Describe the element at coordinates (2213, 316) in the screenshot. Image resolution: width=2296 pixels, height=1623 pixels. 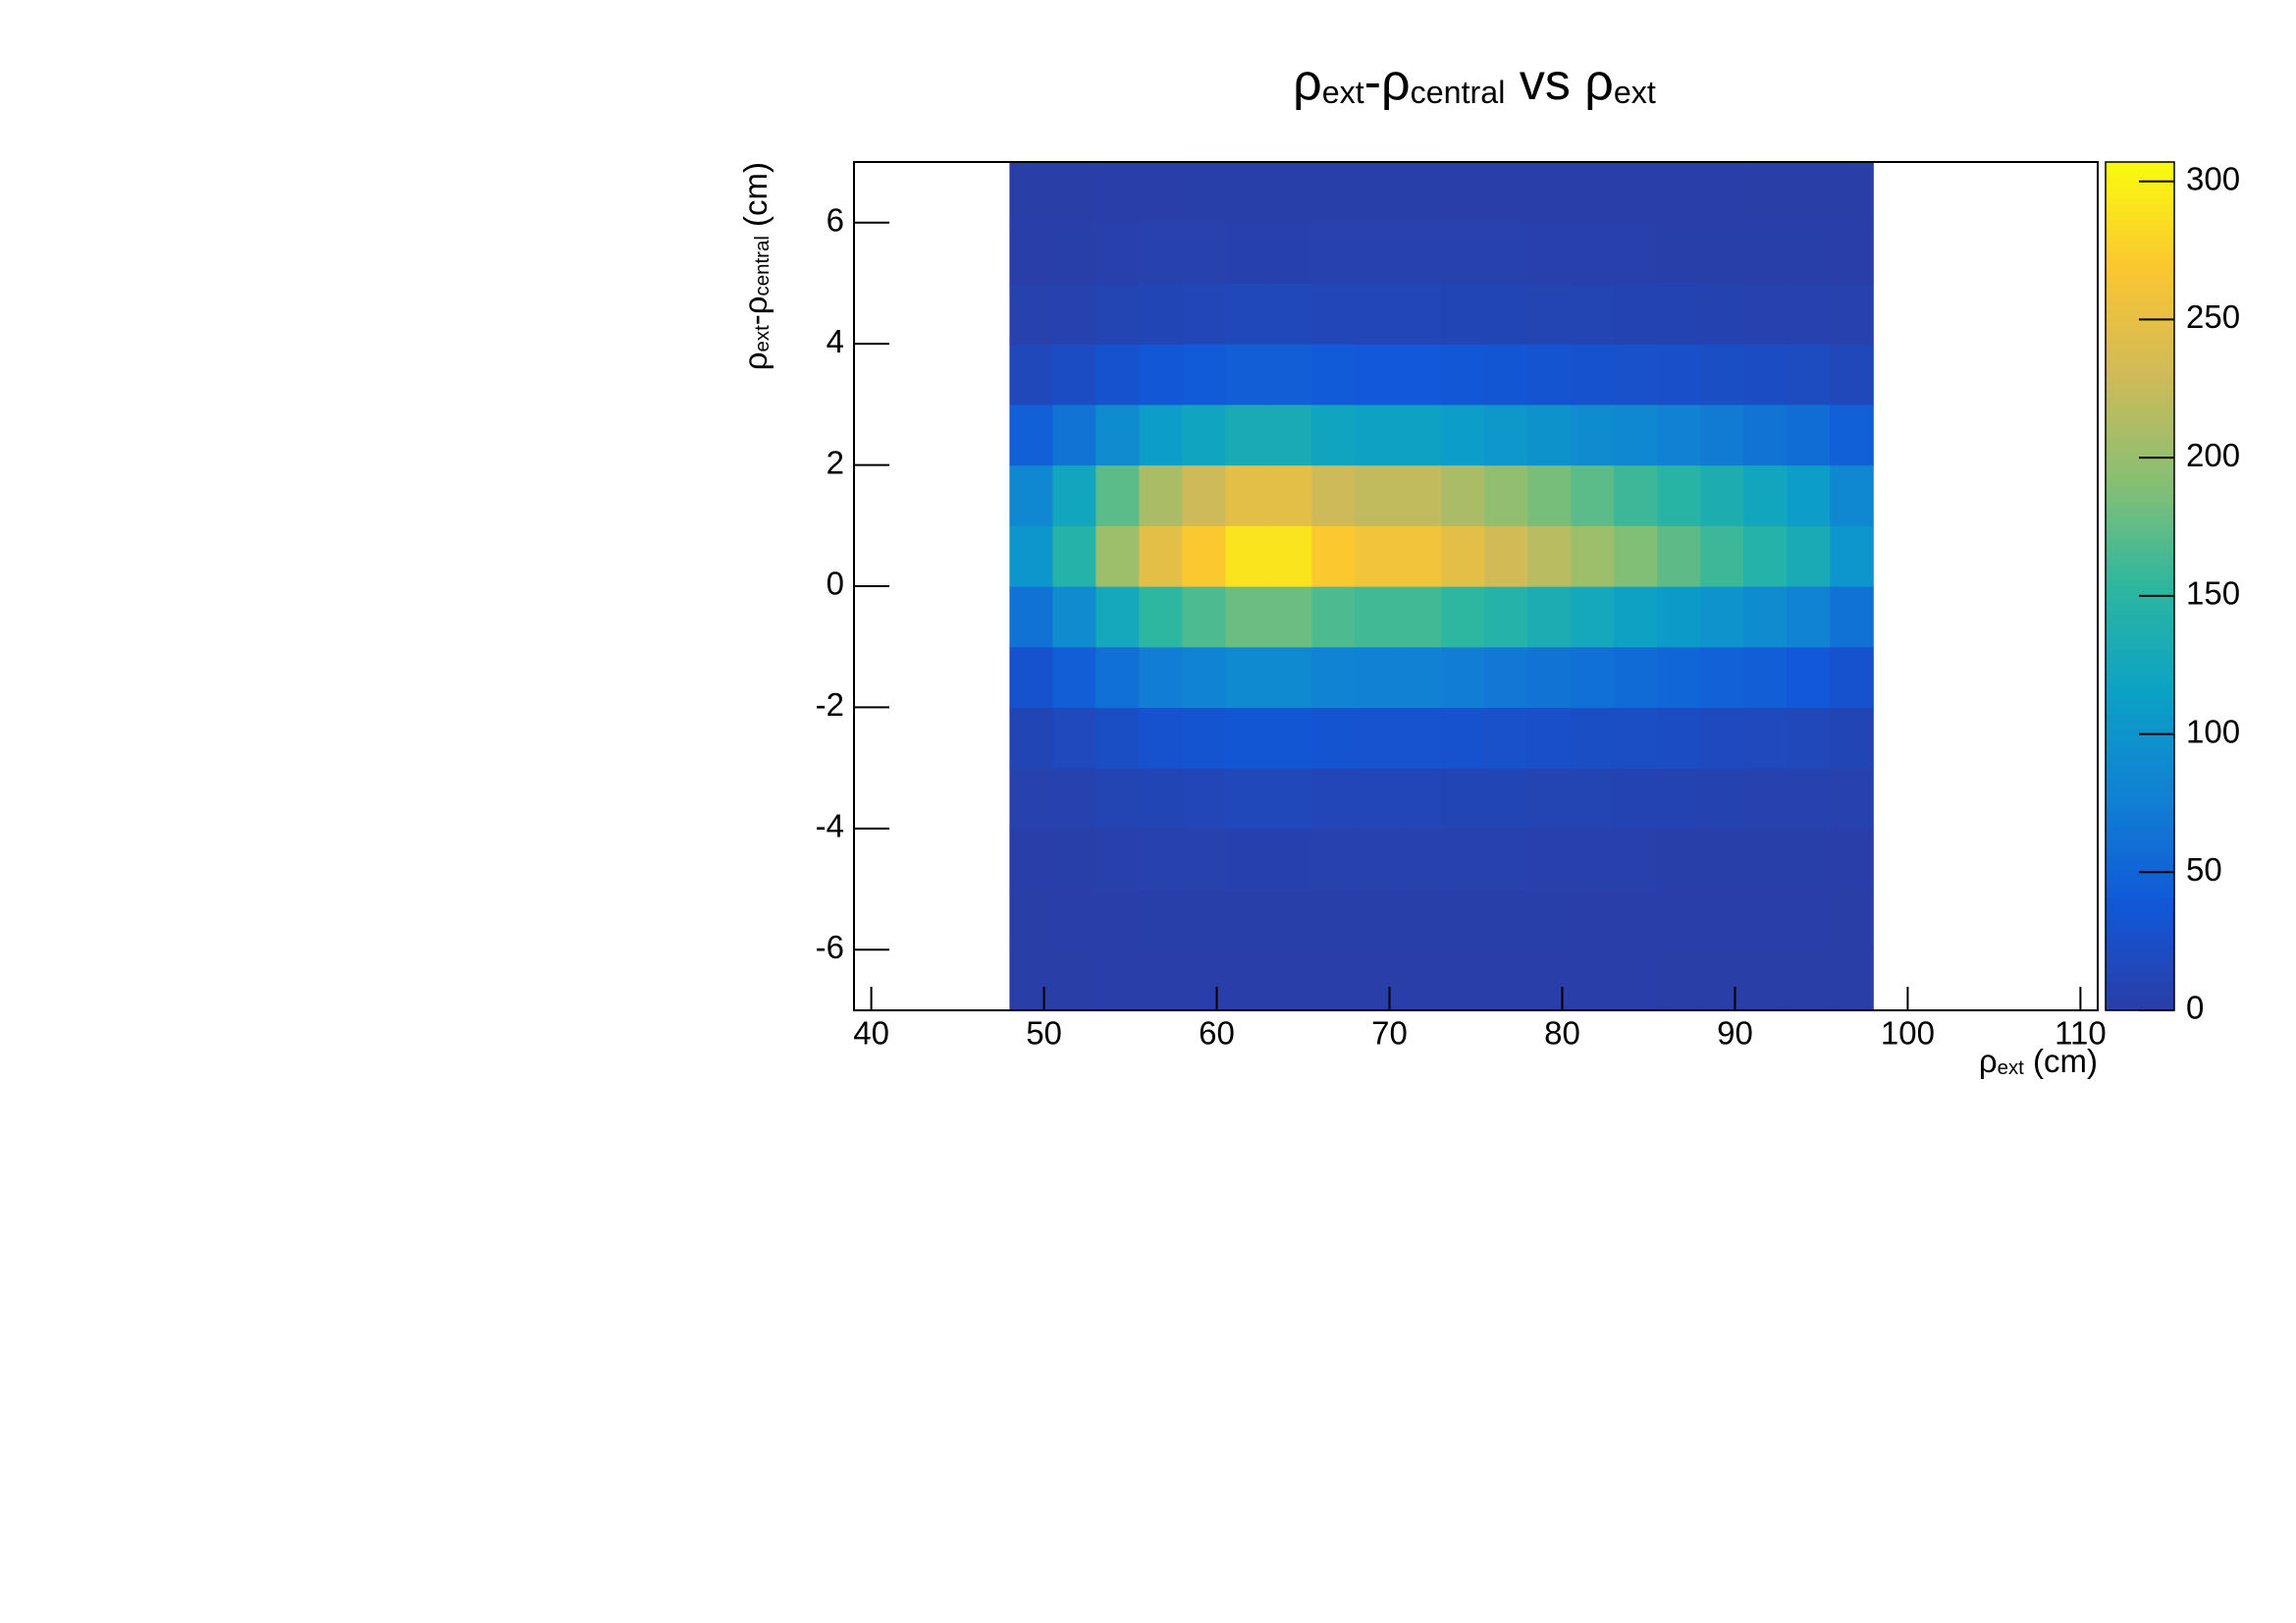
I see `z-tick-label: 250` at that location.